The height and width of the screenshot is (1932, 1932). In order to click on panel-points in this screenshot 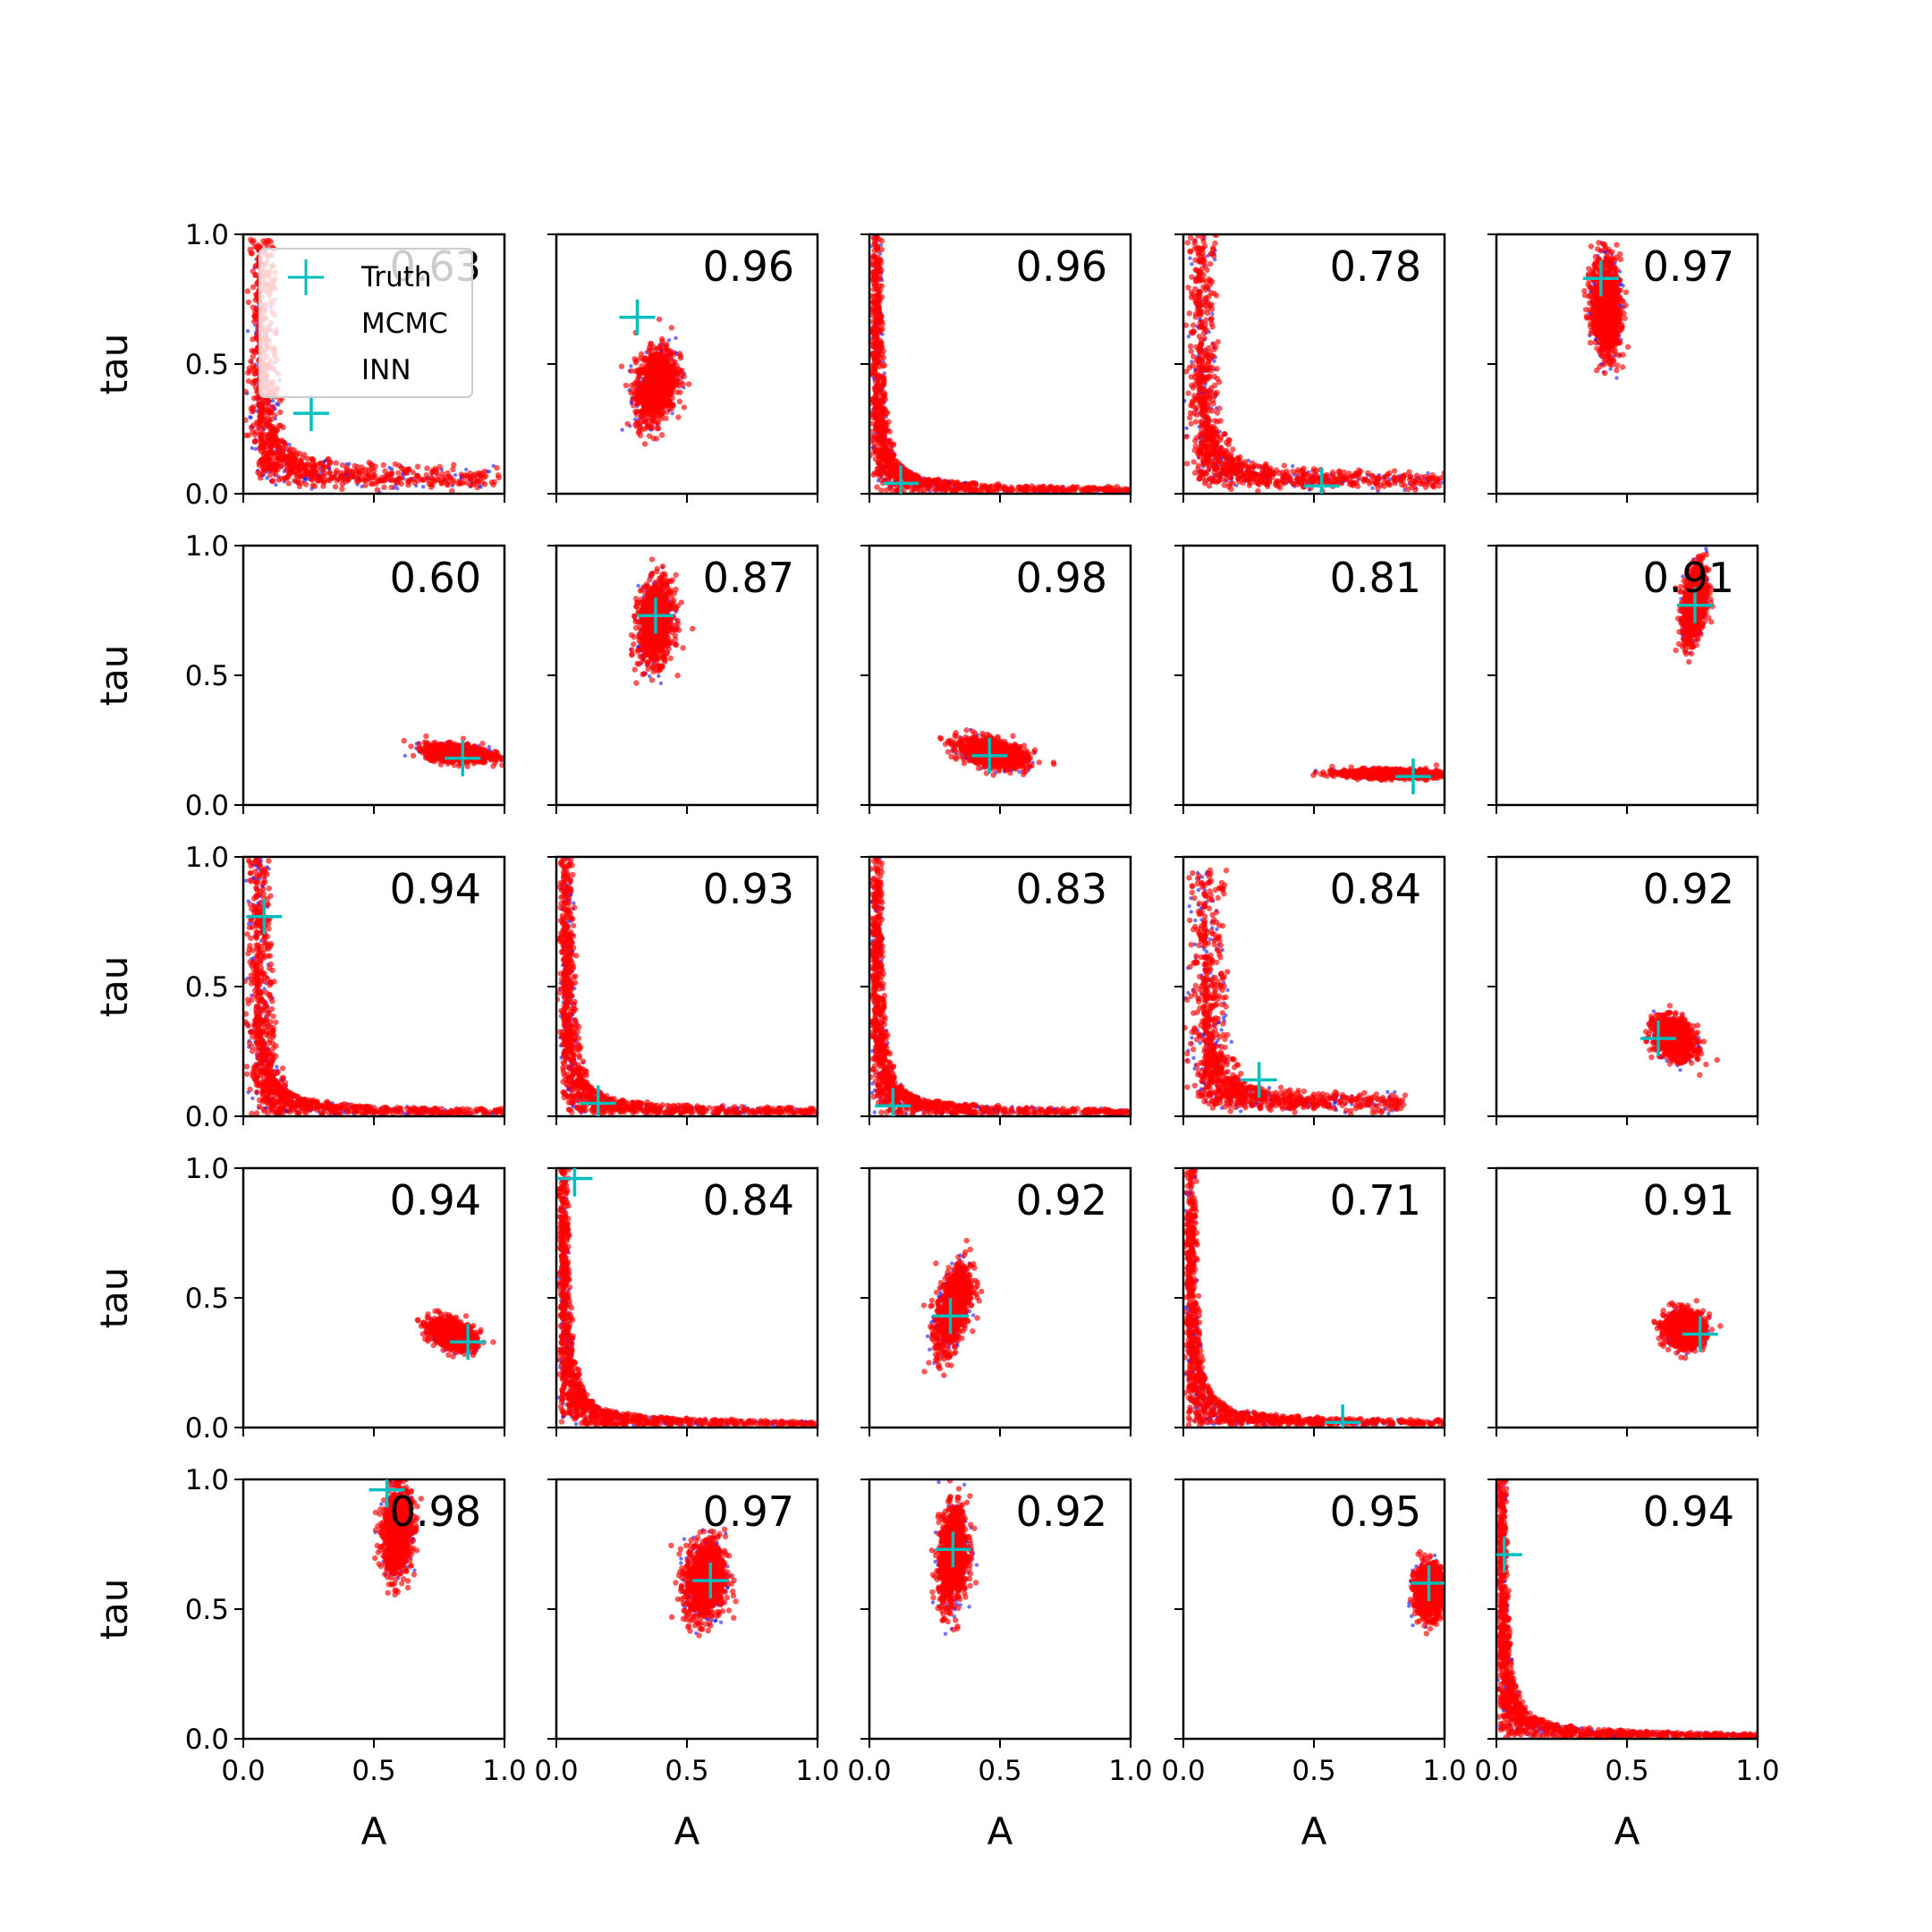, I will do `click(1000, 364)`.